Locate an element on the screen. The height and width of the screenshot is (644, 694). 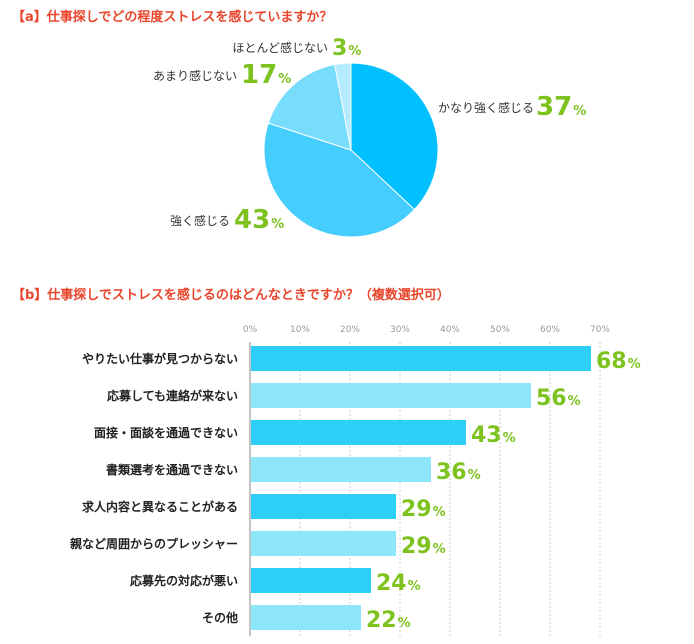
bar-category-label: 親など周囲からのプレッシャー is located at coordinates (154, 543).